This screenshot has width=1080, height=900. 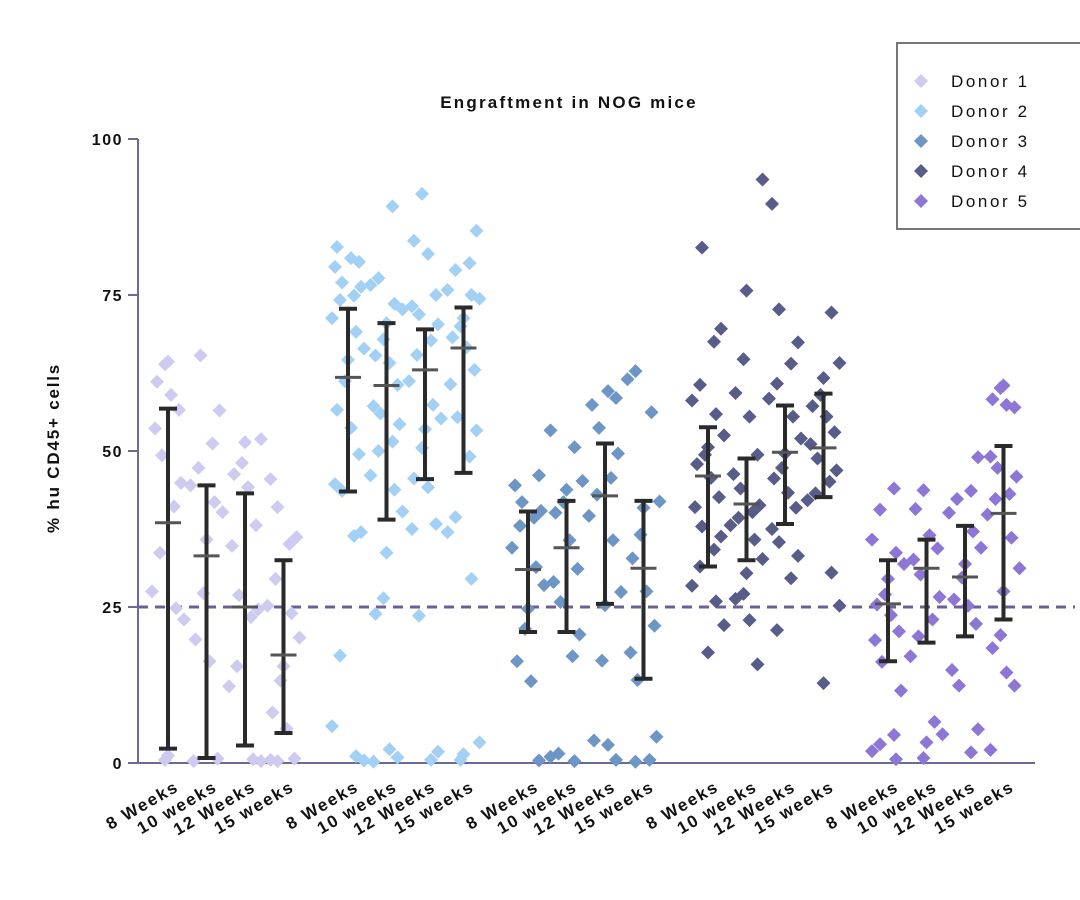 I want to click on legend-label: Donor 3, so click(x=990, y=141).